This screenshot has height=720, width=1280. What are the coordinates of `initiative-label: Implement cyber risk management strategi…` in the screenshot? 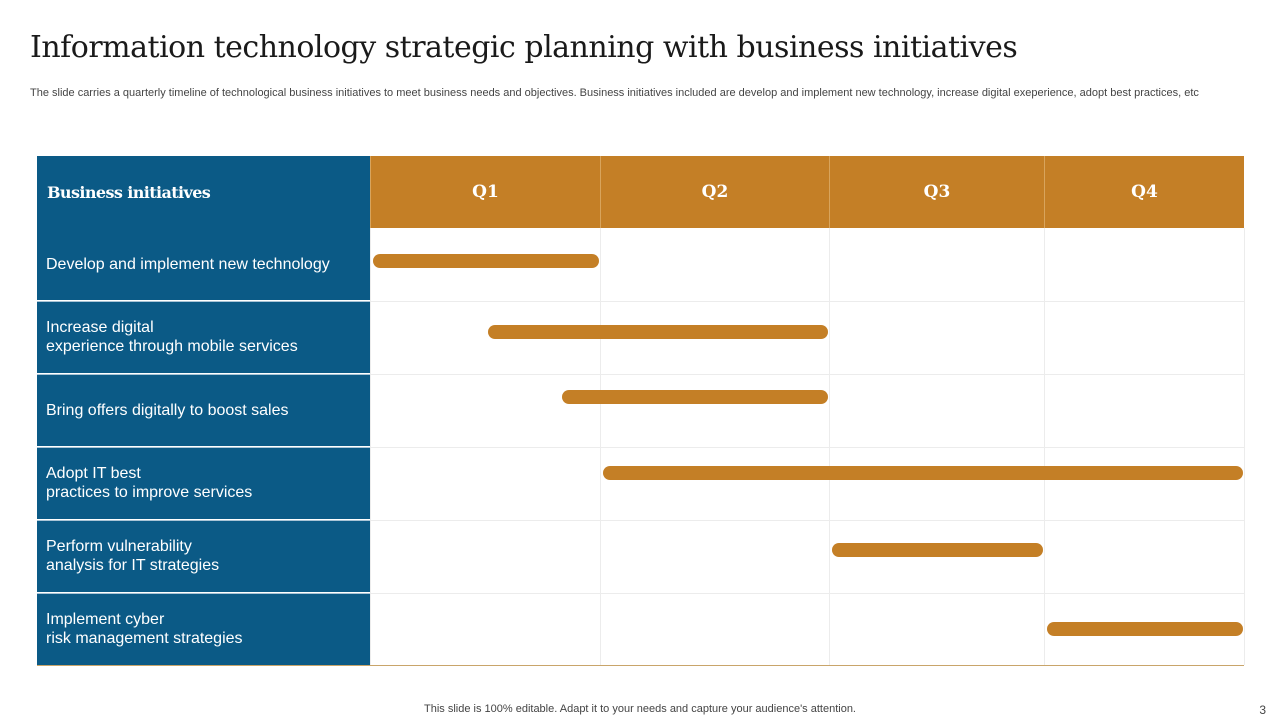 It's located at (203, 629).